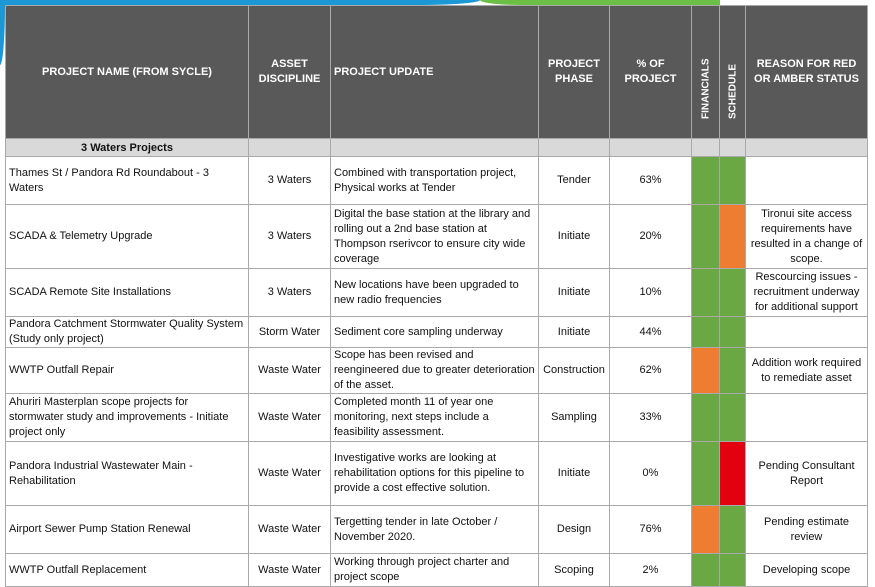 The height and width of the screenshot is (587, 875). I want to click on percent-cell: 62%, so click(650, 370).